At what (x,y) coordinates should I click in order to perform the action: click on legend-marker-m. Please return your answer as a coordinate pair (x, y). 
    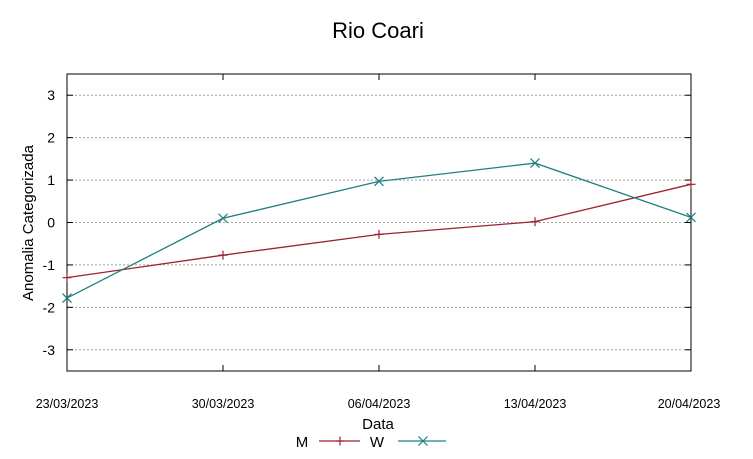
    Looking at the image, I should click on (340, 441).